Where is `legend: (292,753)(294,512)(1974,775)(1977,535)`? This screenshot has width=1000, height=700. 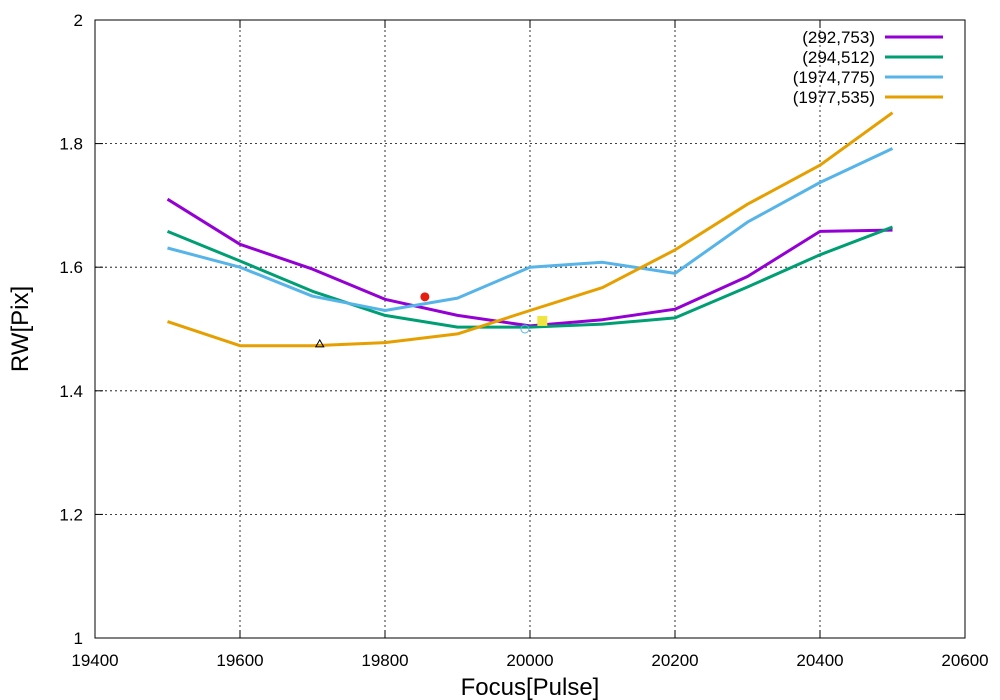 legend: (292,753)(294,512)(1974,775)(1977,535) is located at coordinates (868, 67).